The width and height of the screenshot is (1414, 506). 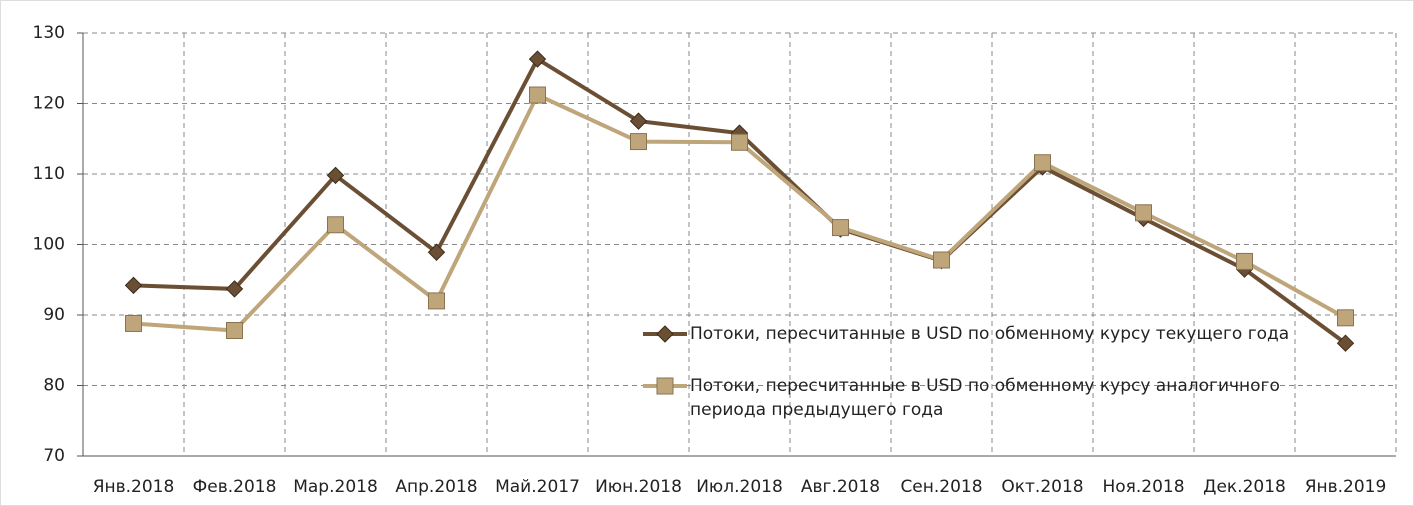 What do you see at coordinates (54, 315) in the screenshot?
I see `y-tick-label: 90` at bounding box center [54, 315].